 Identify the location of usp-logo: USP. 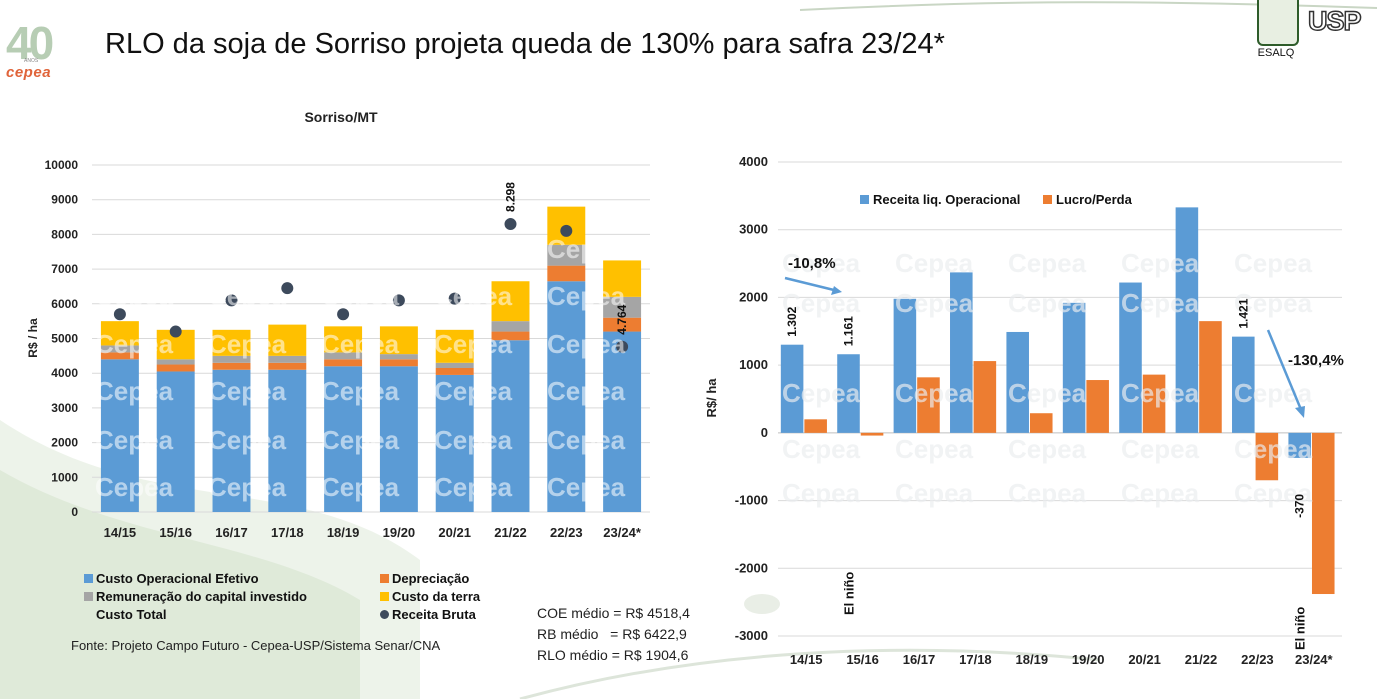
(1334, 21).